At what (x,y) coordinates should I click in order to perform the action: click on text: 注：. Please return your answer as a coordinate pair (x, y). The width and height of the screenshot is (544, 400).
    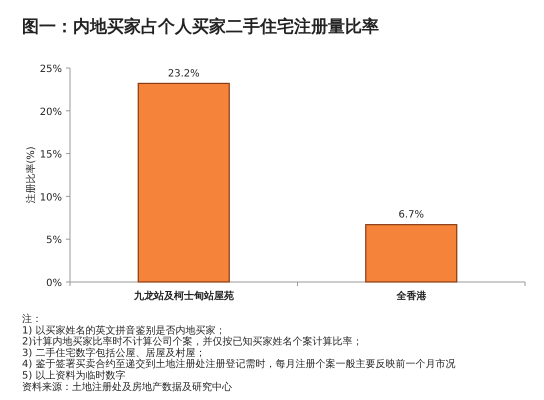
    Looking at the image, I should click on (32, 319).